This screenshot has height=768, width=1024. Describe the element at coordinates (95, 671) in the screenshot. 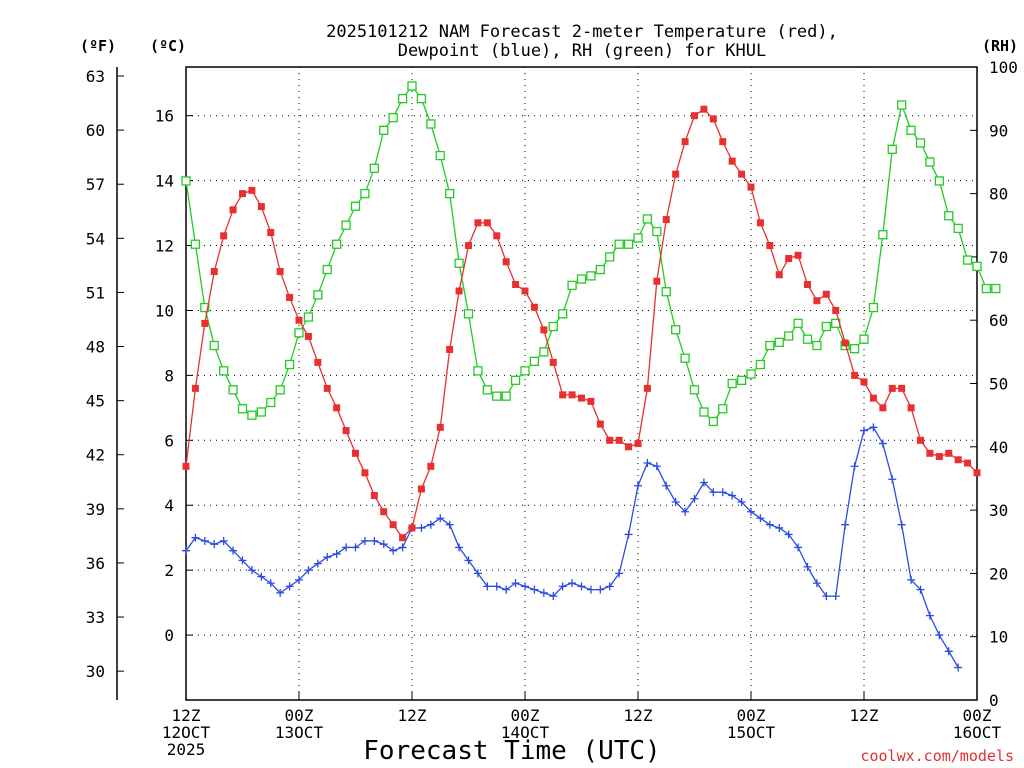

I see `fahrenheit-tick-label: 30` at that location.